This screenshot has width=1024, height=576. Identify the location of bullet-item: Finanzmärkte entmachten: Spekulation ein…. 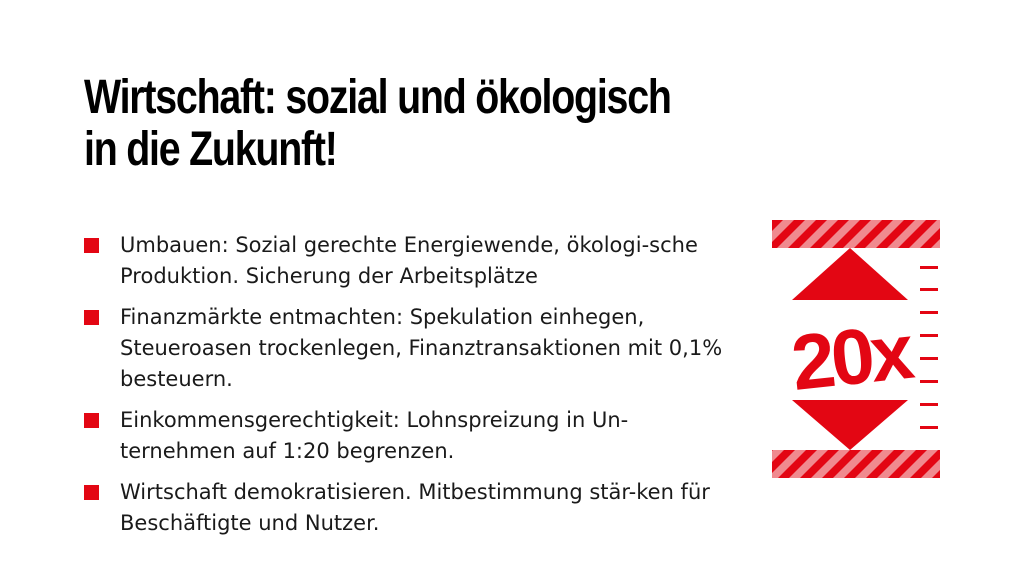
(404, 348).